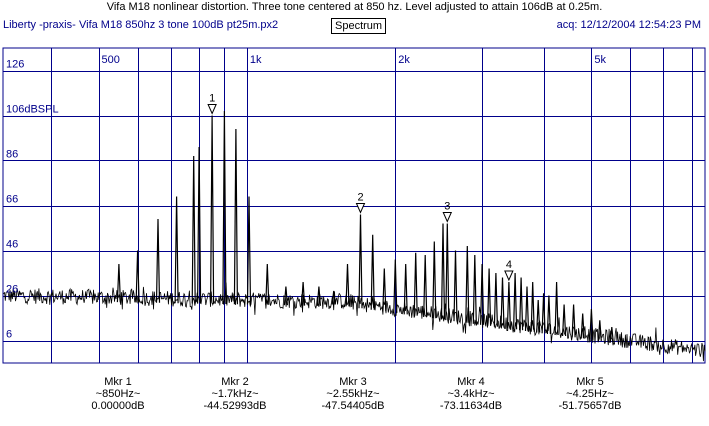 This screenshot has height=426, width=709. I want to click on marker-readout-1: Mkr 1 ~850Hz~ 0.00000dB, so click(118, 394).